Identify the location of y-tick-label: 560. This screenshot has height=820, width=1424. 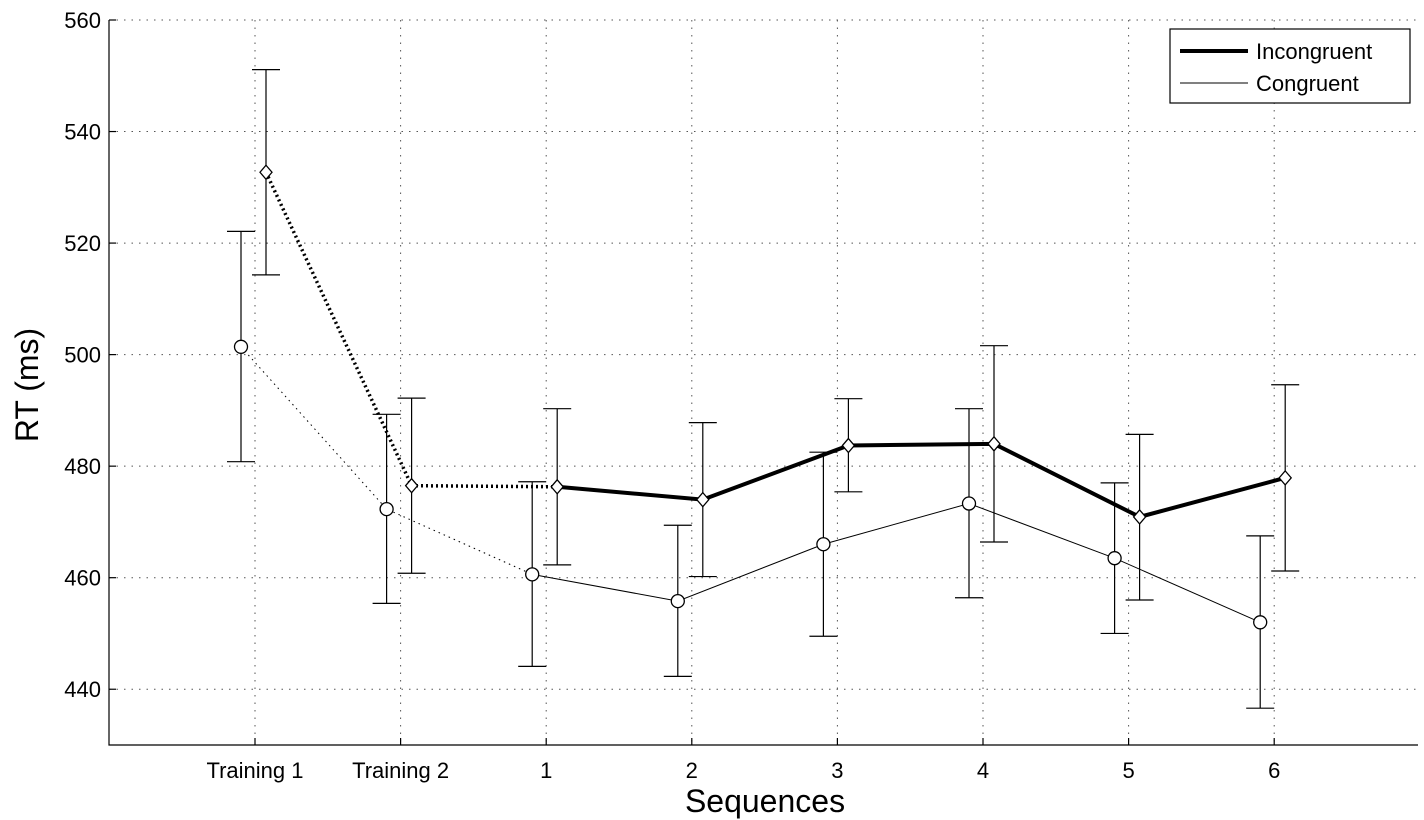
(82, 20).